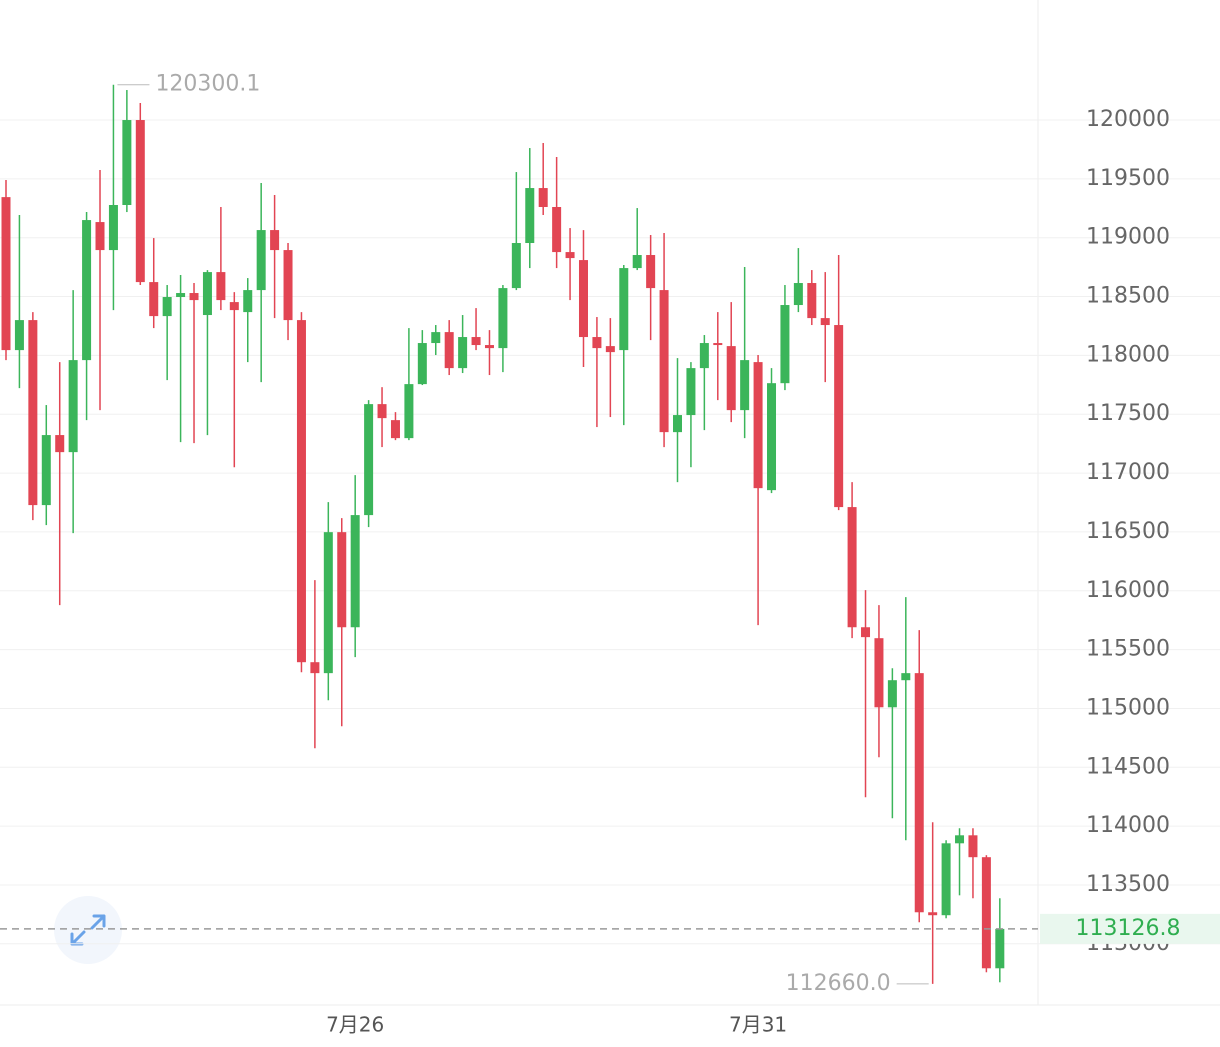 This screenshot has height=1047, width=1220. I want to click on y-tick-label: 116000, so click(1128, 590).